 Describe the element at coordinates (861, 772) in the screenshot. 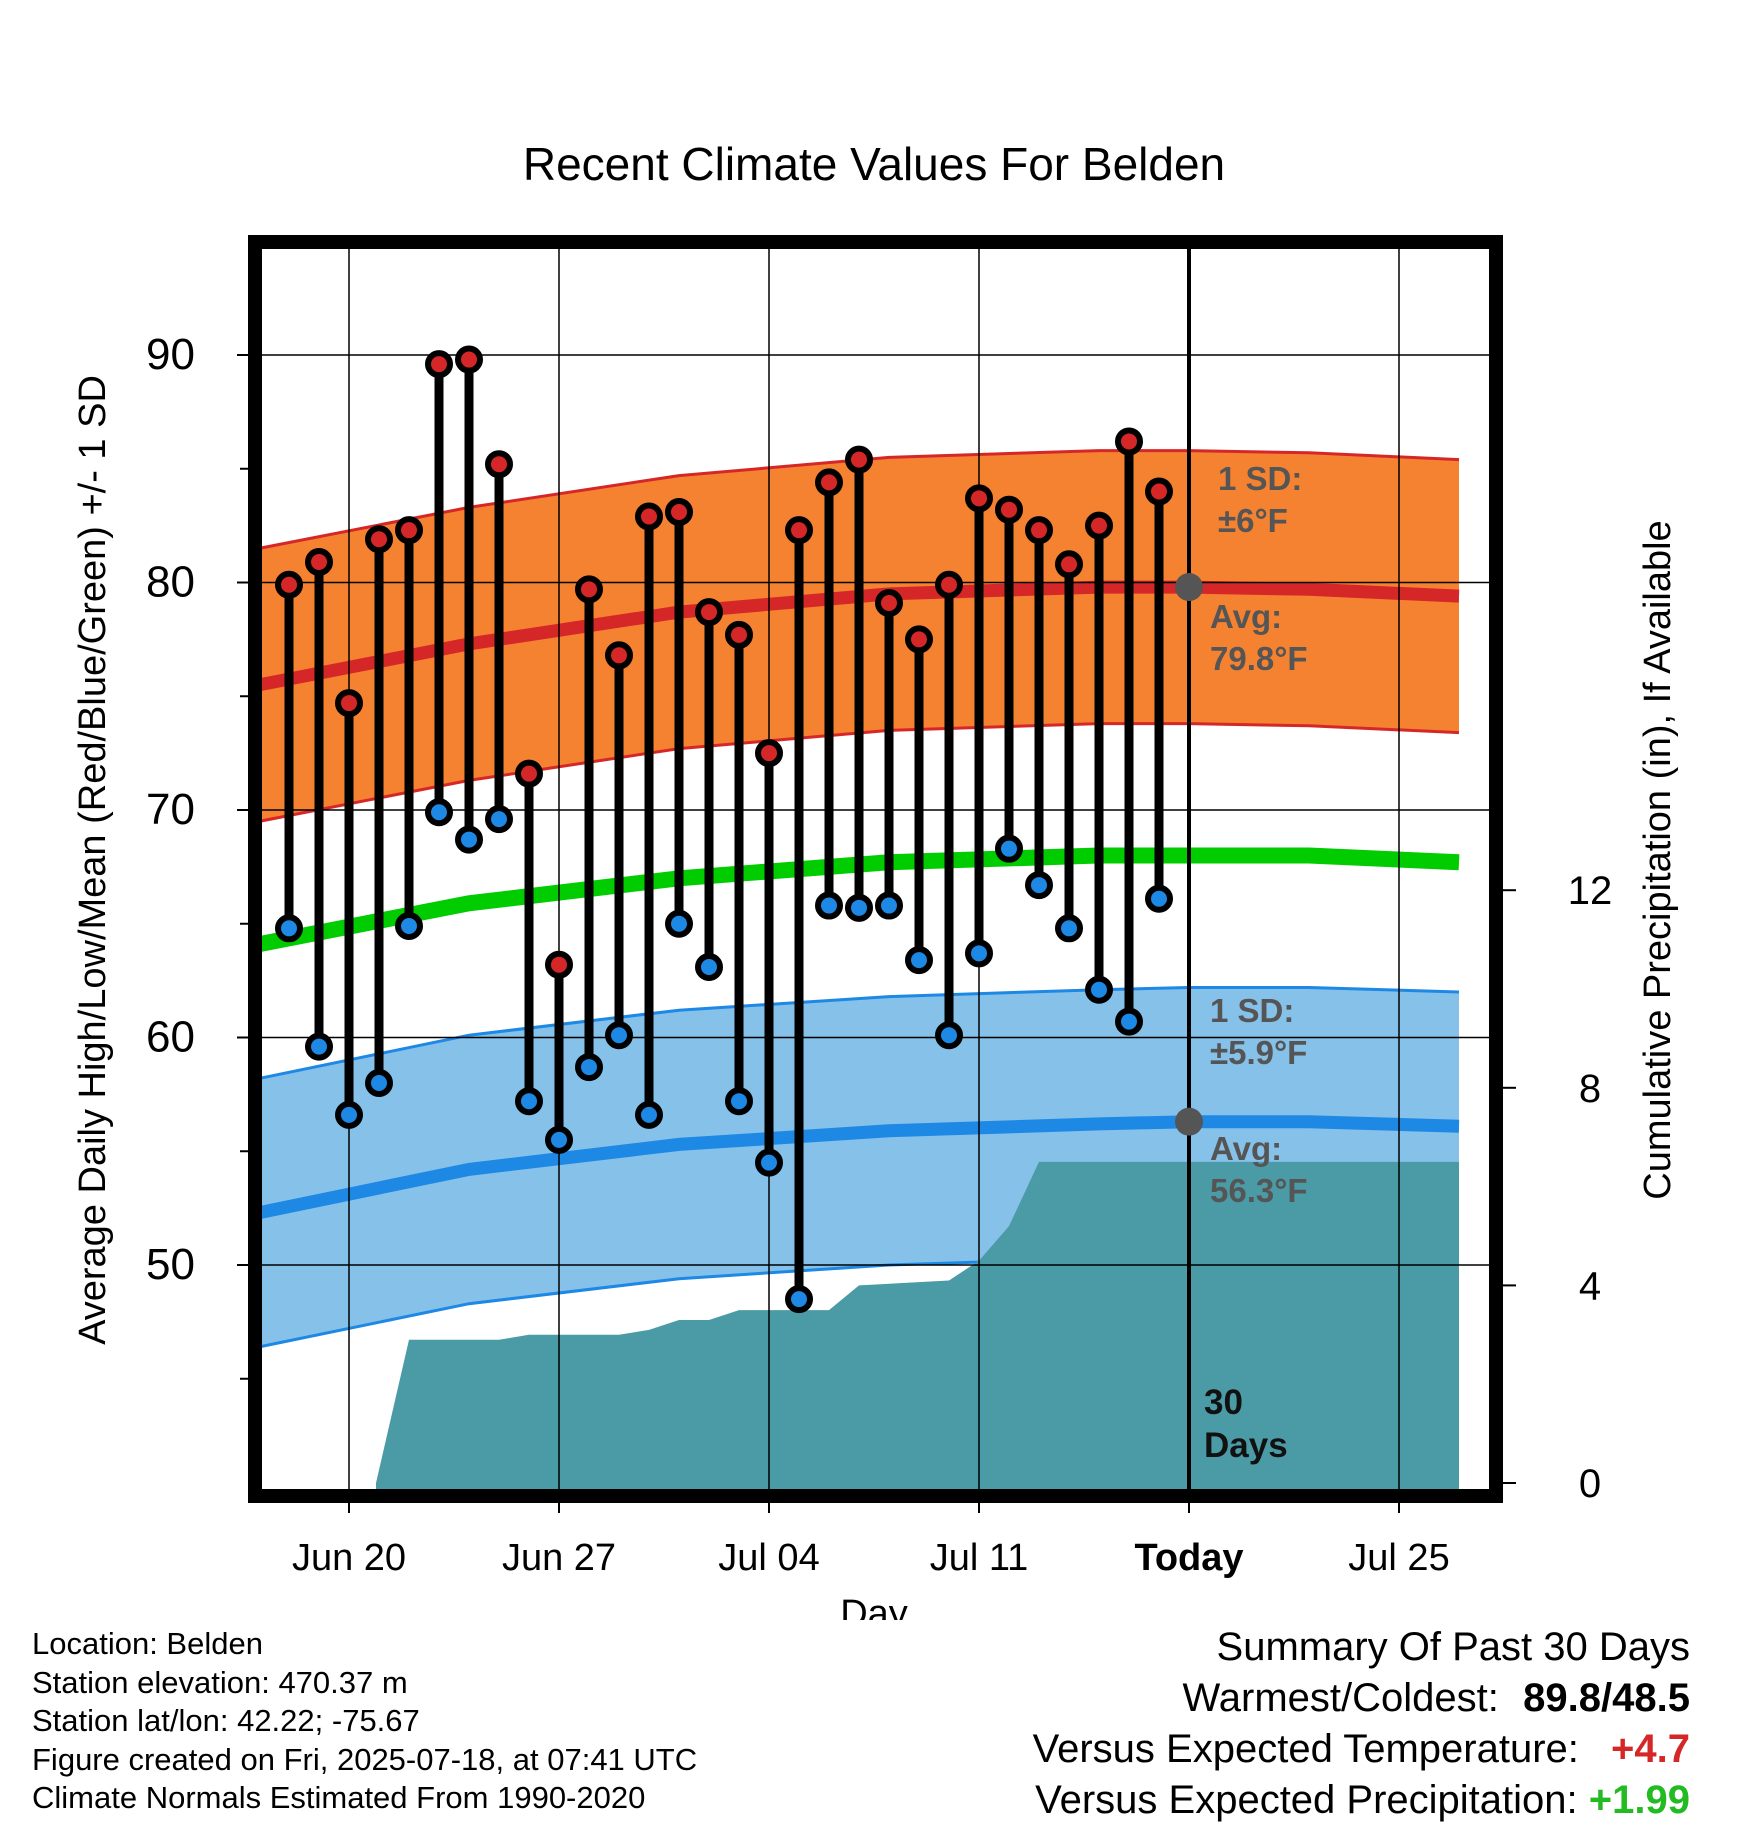

I see `high-sd-band-lower-edge` at that location.